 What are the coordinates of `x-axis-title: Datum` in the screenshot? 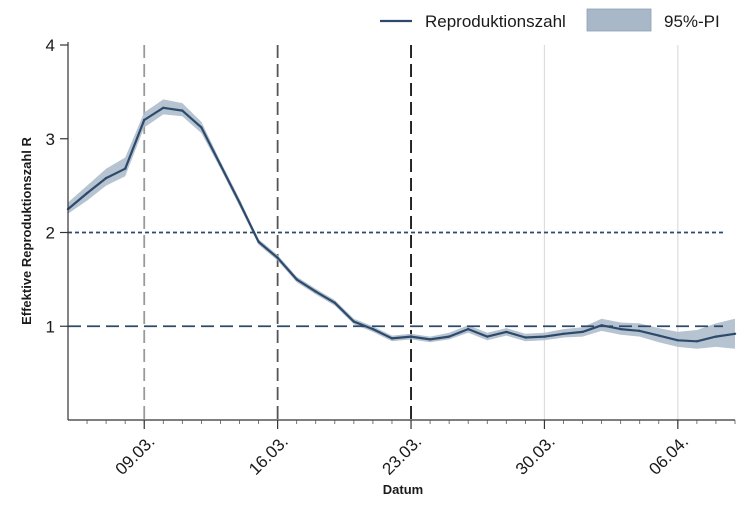 It's located at (403, 489).